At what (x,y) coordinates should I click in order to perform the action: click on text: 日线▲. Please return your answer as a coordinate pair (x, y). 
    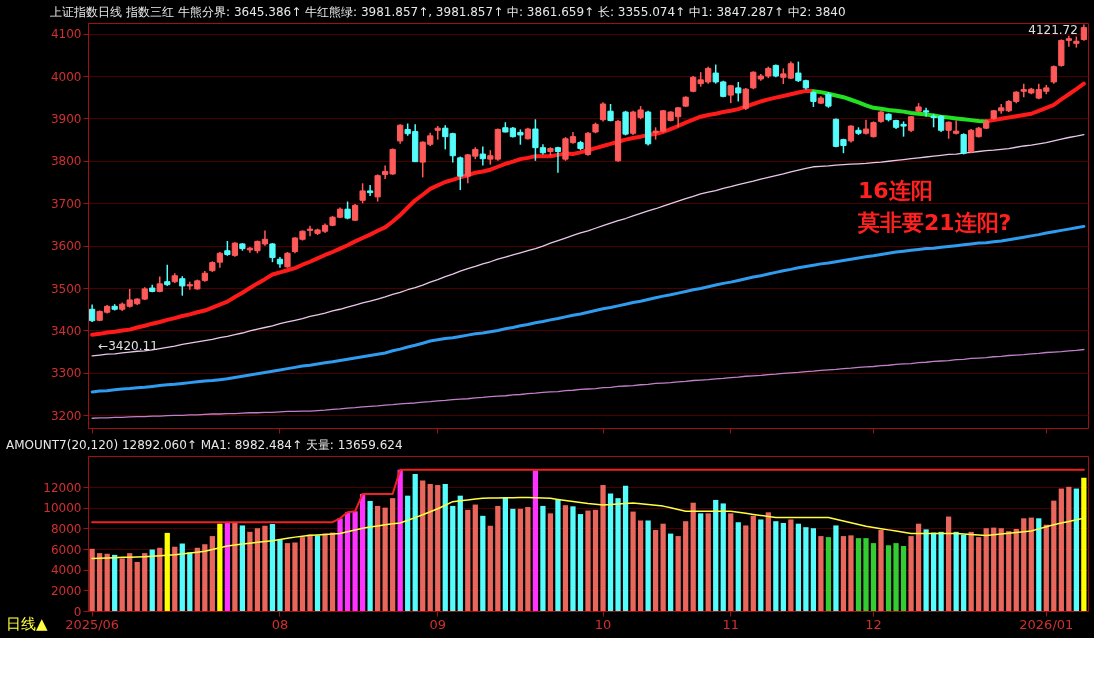
    Looking at the image, I should click on (27, 624).